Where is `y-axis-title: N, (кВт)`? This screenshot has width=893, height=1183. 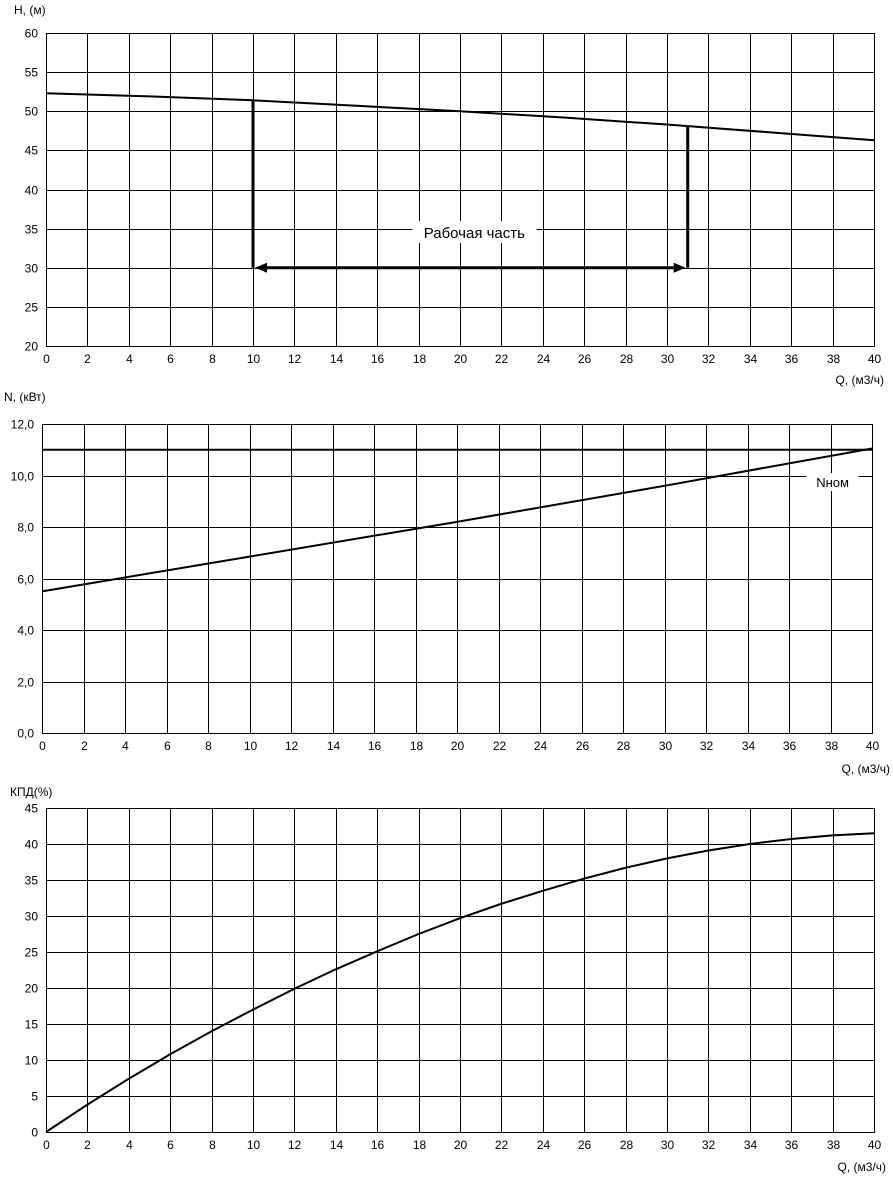 y-axis-title: N, (кВт) is located at coordinates (25, 397).